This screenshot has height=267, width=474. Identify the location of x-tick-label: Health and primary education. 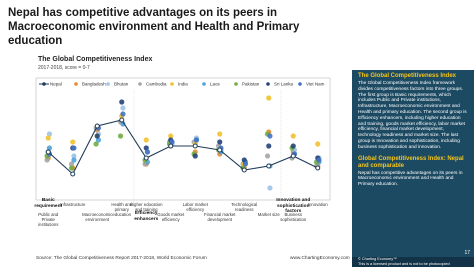
(122, 209).